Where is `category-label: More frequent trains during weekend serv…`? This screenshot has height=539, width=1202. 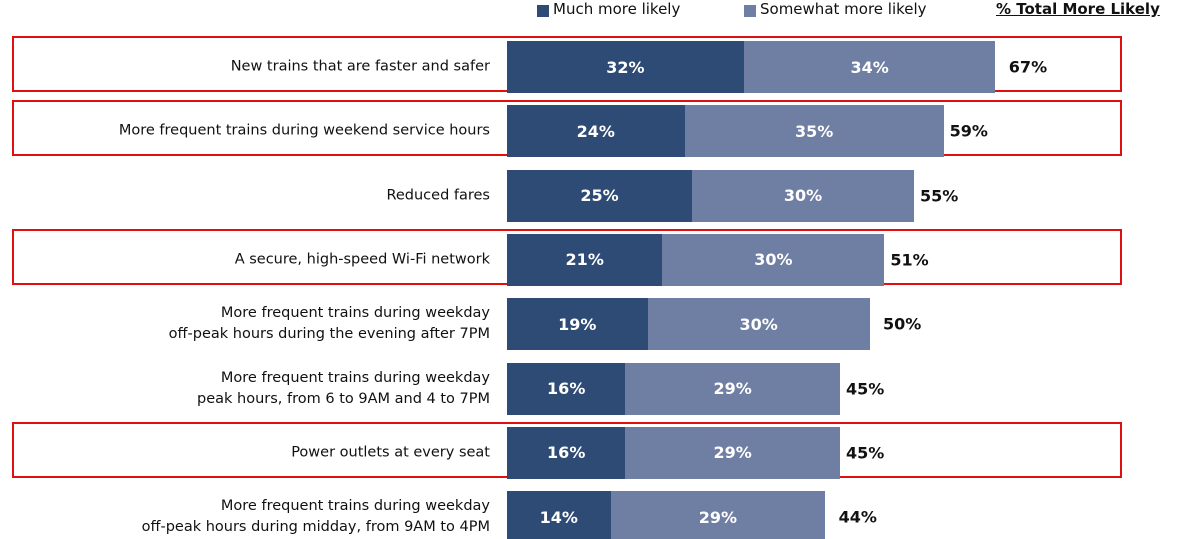 category-label: More frequent trains during weekend serv… is located at coordinates (304, 130).